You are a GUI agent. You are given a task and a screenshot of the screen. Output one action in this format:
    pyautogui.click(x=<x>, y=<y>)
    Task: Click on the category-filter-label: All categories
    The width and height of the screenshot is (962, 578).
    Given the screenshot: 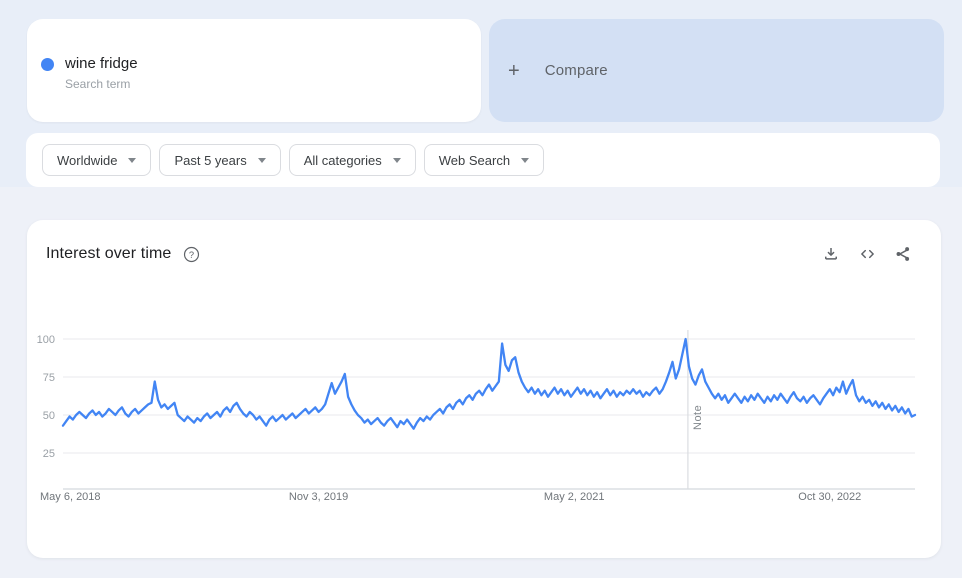 What is the action you would take?
    pyautogui.click(x=342, y=160)
    